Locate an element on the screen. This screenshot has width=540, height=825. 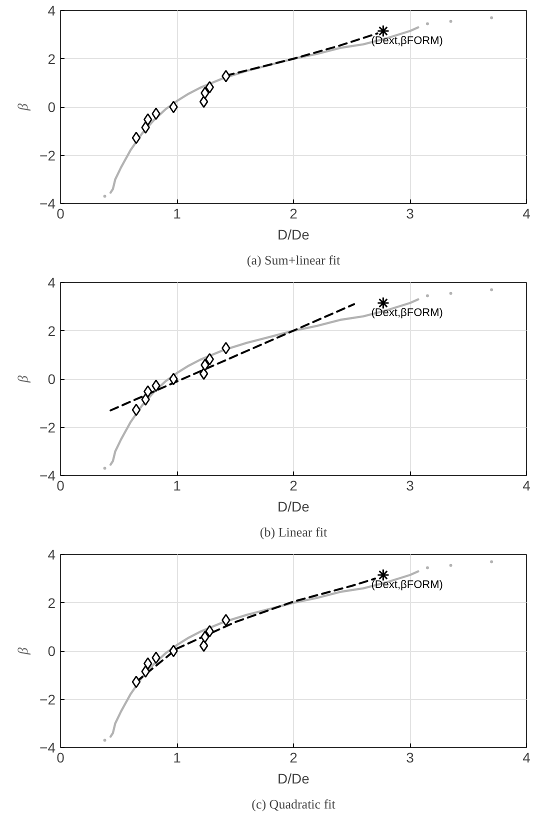
text: (b) Linear fit is located at coordinates (294, 532).